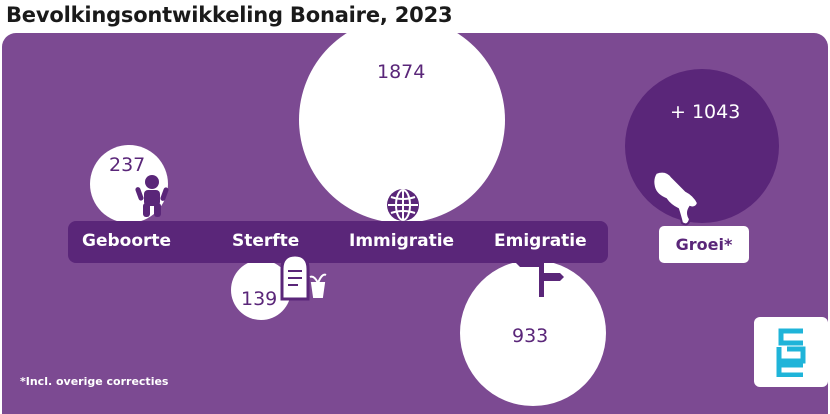 Image resolution: width=830 pixels, height=414 pixels. Describe the element at coordinates (338, 242) in the screenshot. I see `category-band` at that location.